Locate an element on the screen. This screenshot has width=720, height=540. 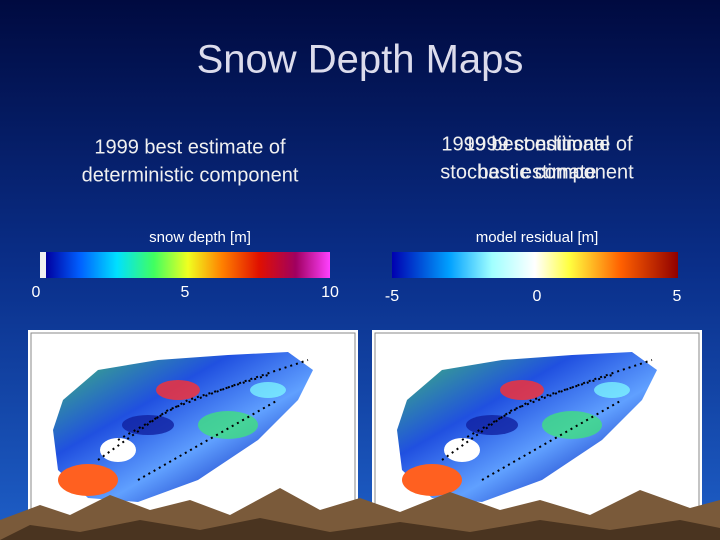
title: Snow Depth Maps is located at coordinates (360, 60).